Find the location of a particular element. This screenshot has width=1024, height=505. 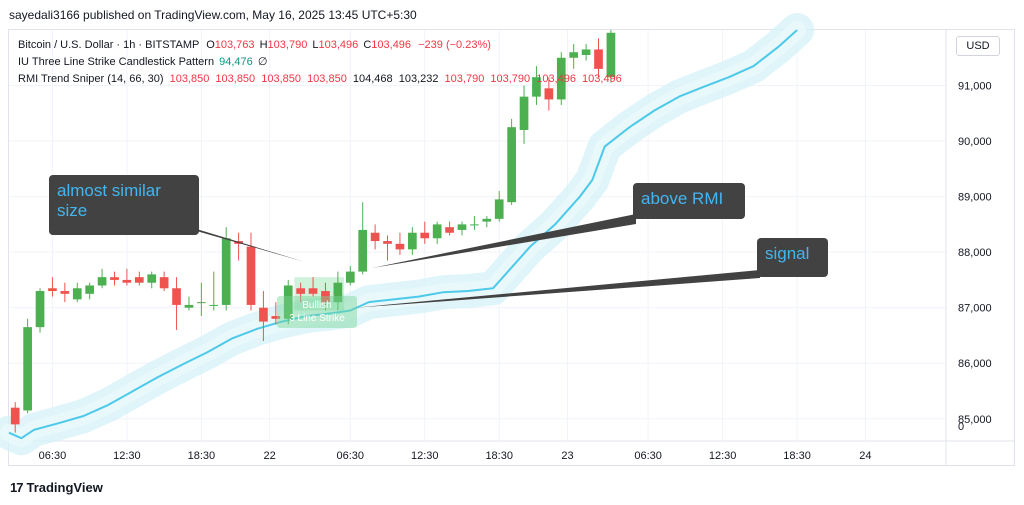

y-tick-label: 87,000 is located at coordinates (975, 309).